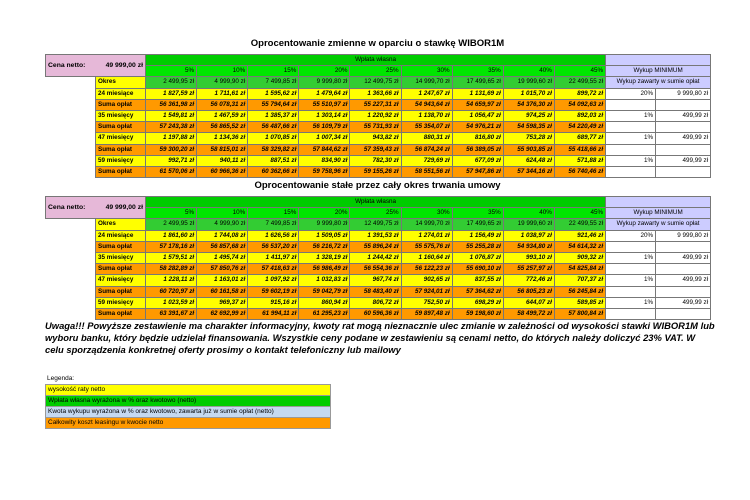  I want to click on total: 56 389,05 zł, so click(477, 149).